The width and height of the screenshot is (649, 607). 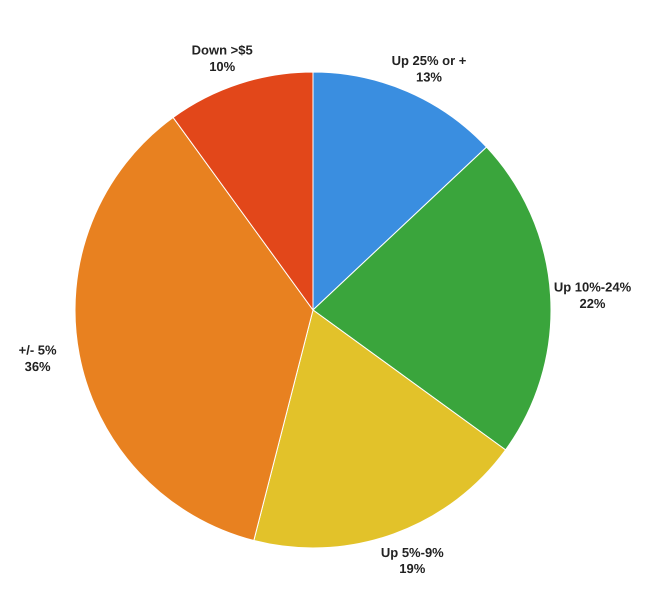 What do you see at coordinates (429, 76) in the screenshot?
I see `data-label: 13%` at bounding box center [429, 76].